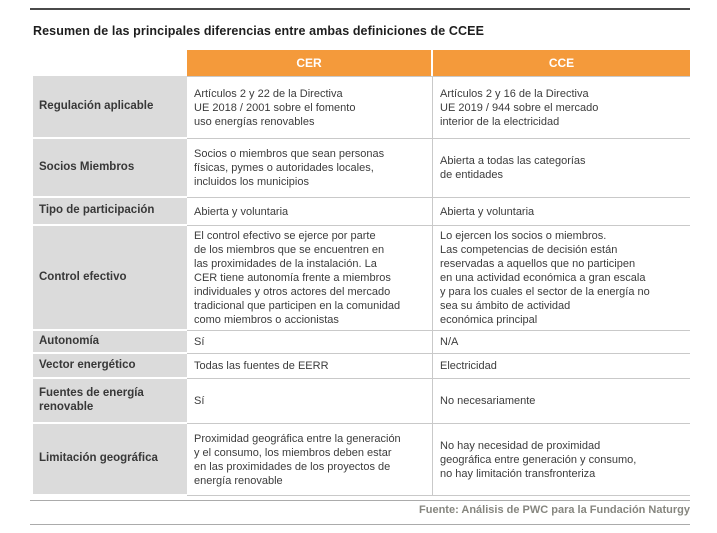 This screenshot has height=533, width=717. I want to click on row-label: Tipo de participación, so click(110, 212).